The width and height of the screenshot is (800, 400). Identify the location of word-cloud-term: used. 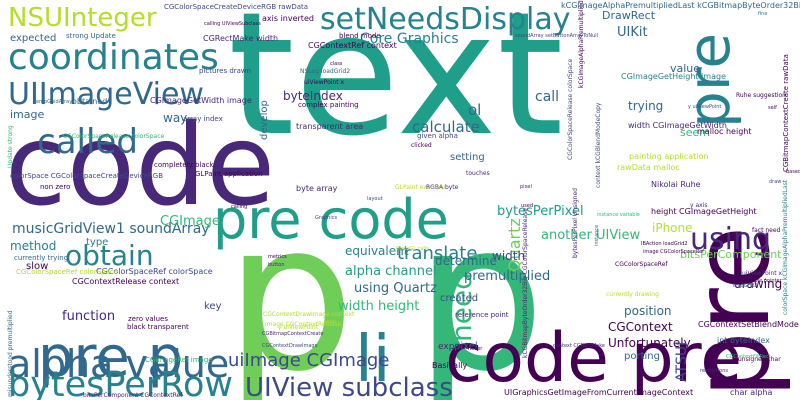
(527, 206).